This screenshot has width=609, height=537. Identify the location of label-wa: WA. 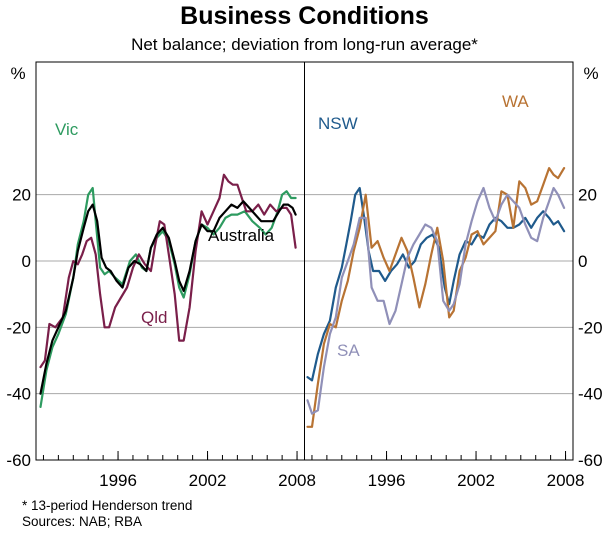
(515, 101).